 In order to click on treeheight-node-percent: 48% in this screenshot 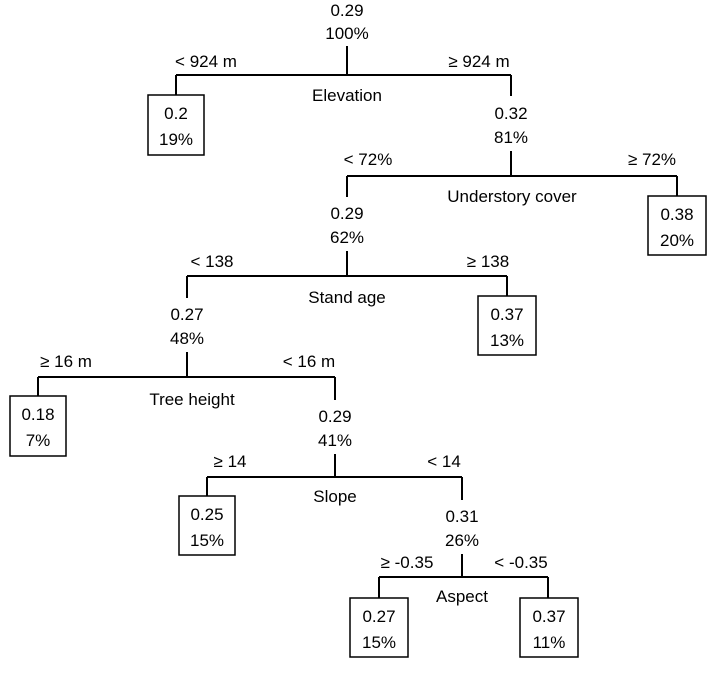, I will do `click(187, 338)`.